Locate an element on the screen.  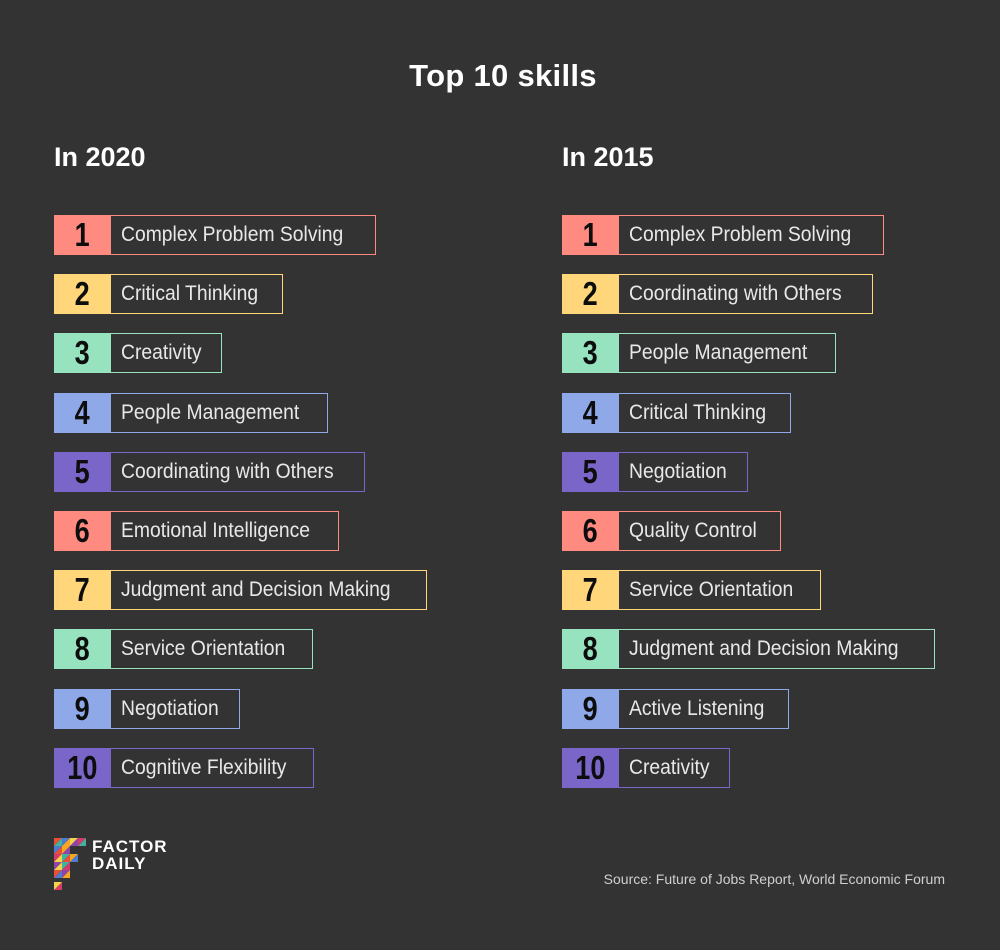
logo-text: FACTOR DAILY is located at coordinates (130, 855).